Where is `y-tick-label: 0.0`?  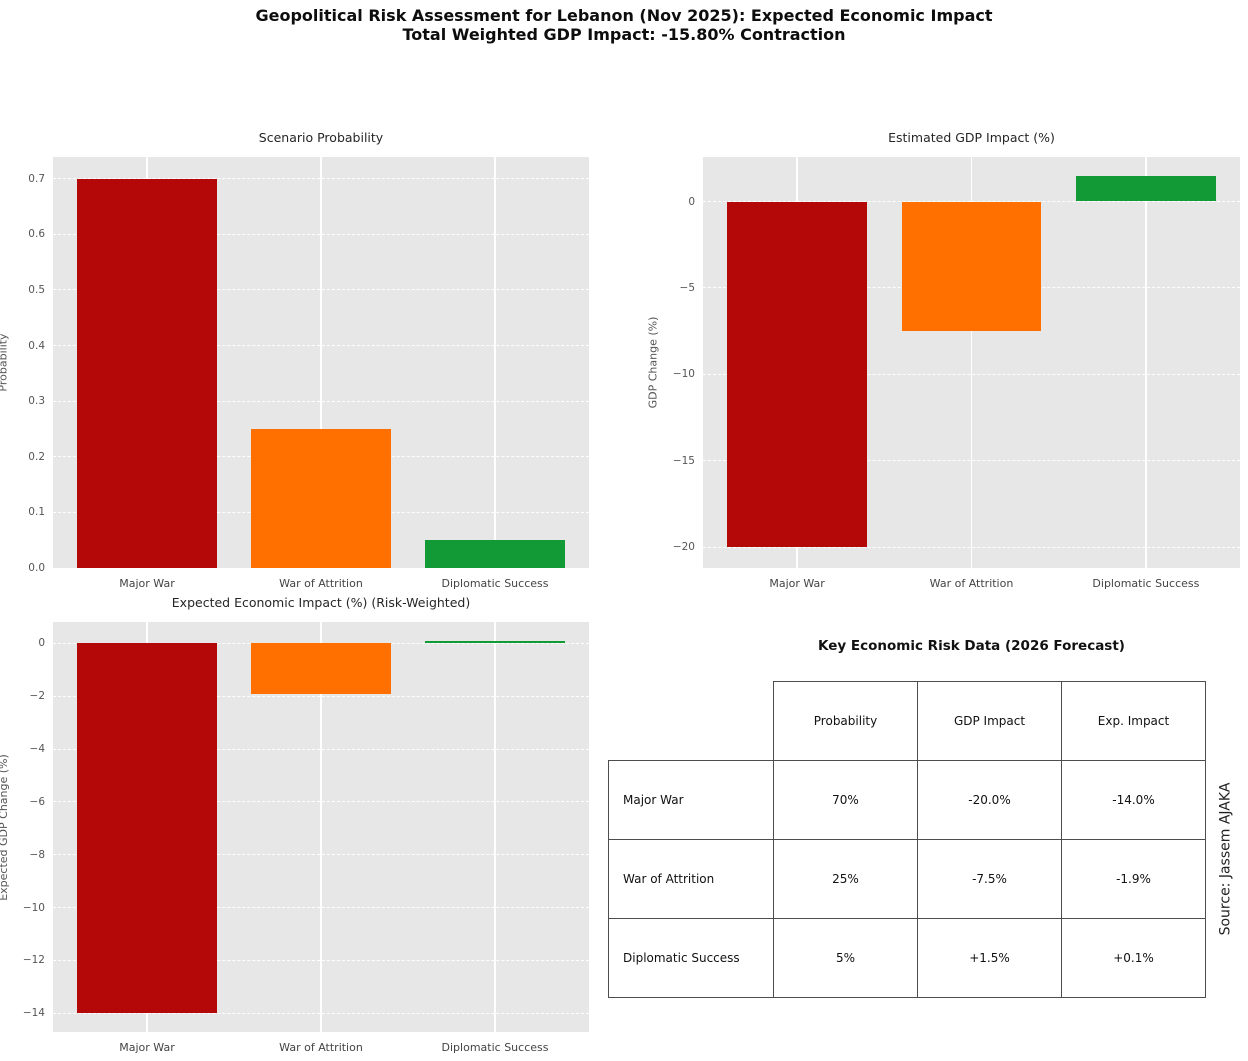
y-tick-label: 0.0 is located at coordinates (36, 568).